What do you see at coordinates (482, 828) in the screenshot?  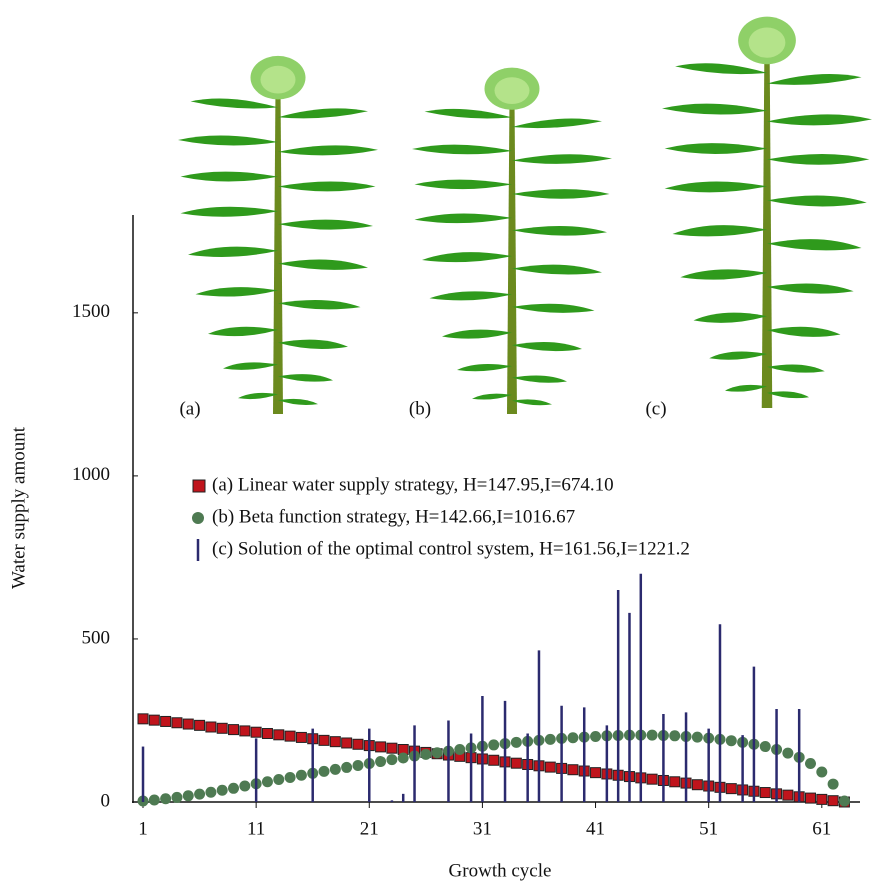 I see `x-tick-label: 31` at bounding box center [482, 828].